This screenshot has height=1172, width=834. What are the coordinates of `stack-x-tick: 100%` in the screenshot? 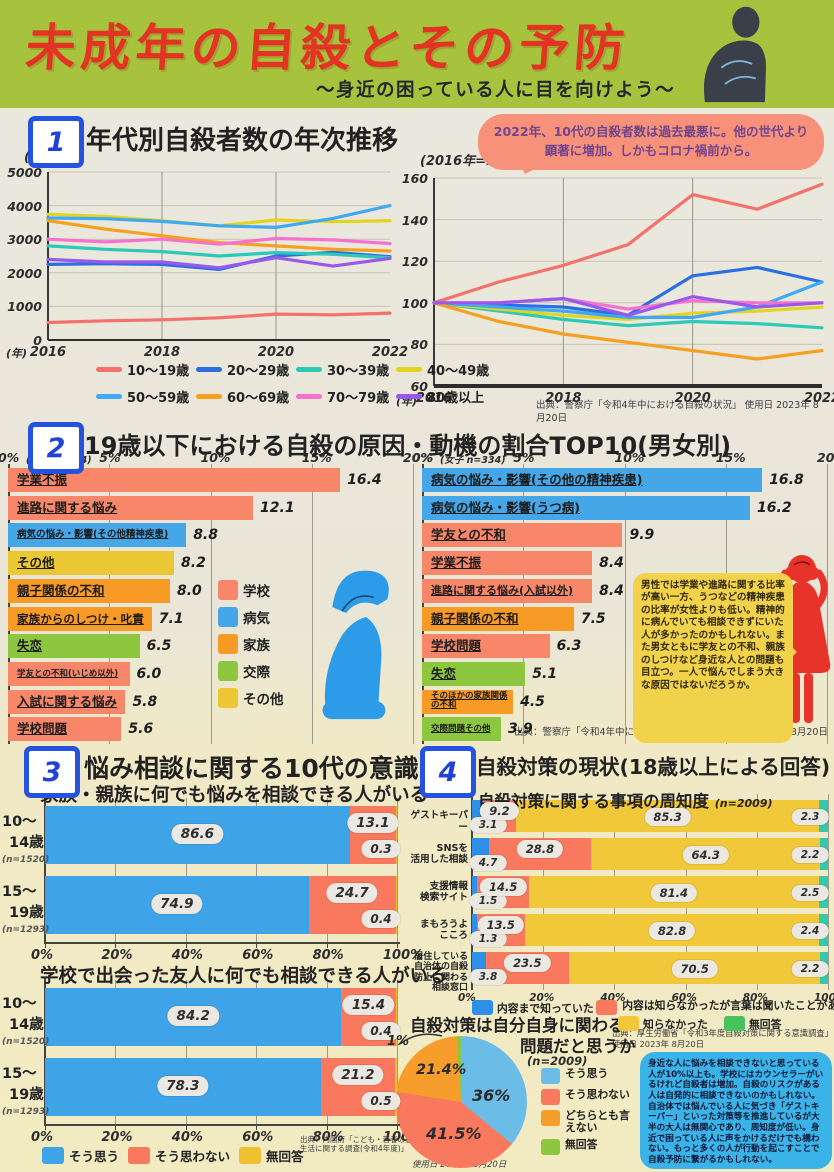 It's located at (403, 955).